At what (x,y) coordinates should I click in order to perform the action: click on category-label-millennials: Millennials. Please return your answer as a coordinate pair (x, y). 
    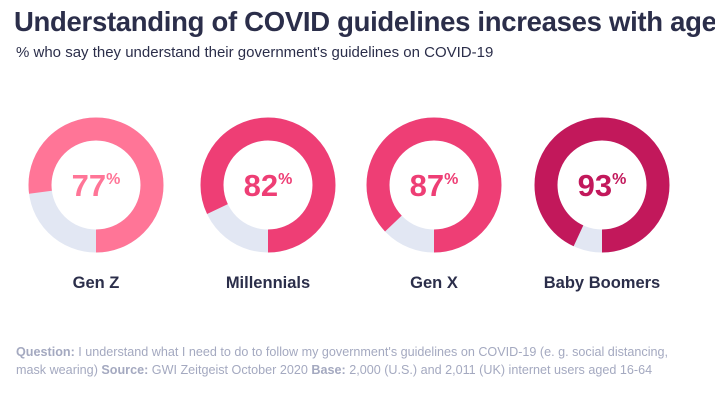
    Looking at the image, I should click on (268, 283).